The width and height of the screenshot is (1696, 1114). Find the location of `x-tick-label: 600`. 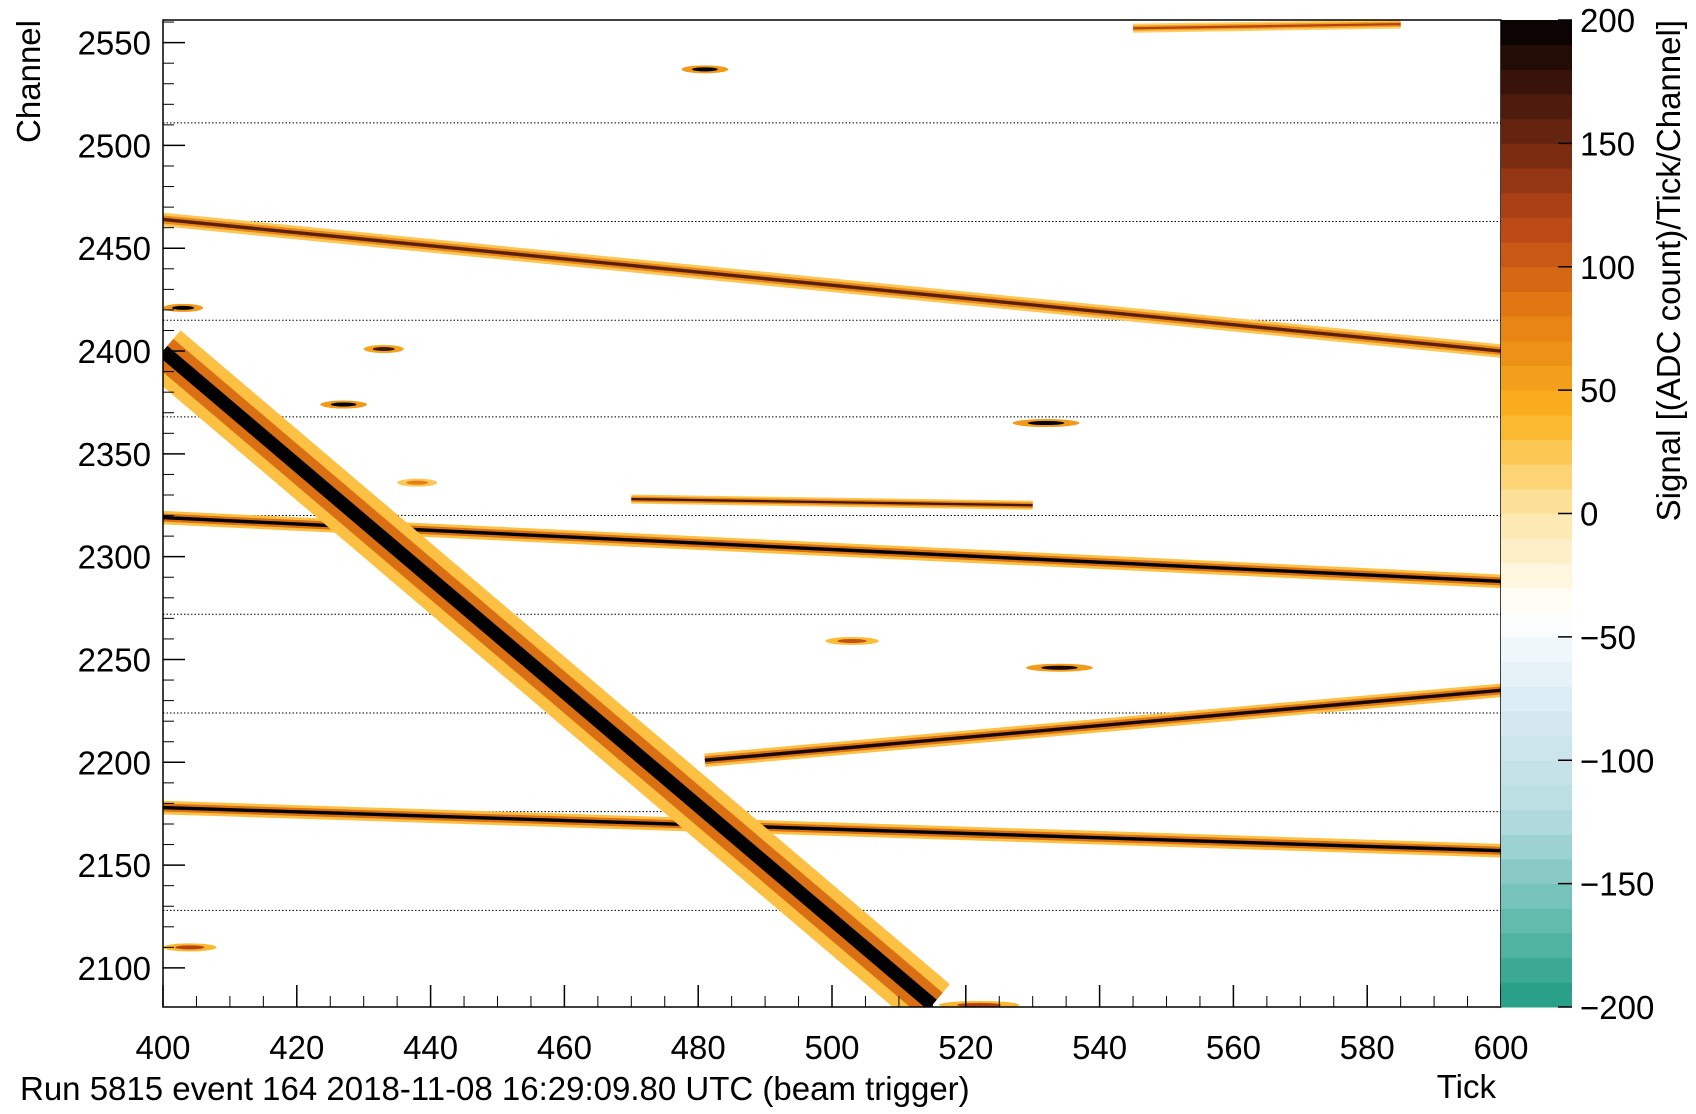

x-tick-label: 600 is located at coordinates (1500, 1047).